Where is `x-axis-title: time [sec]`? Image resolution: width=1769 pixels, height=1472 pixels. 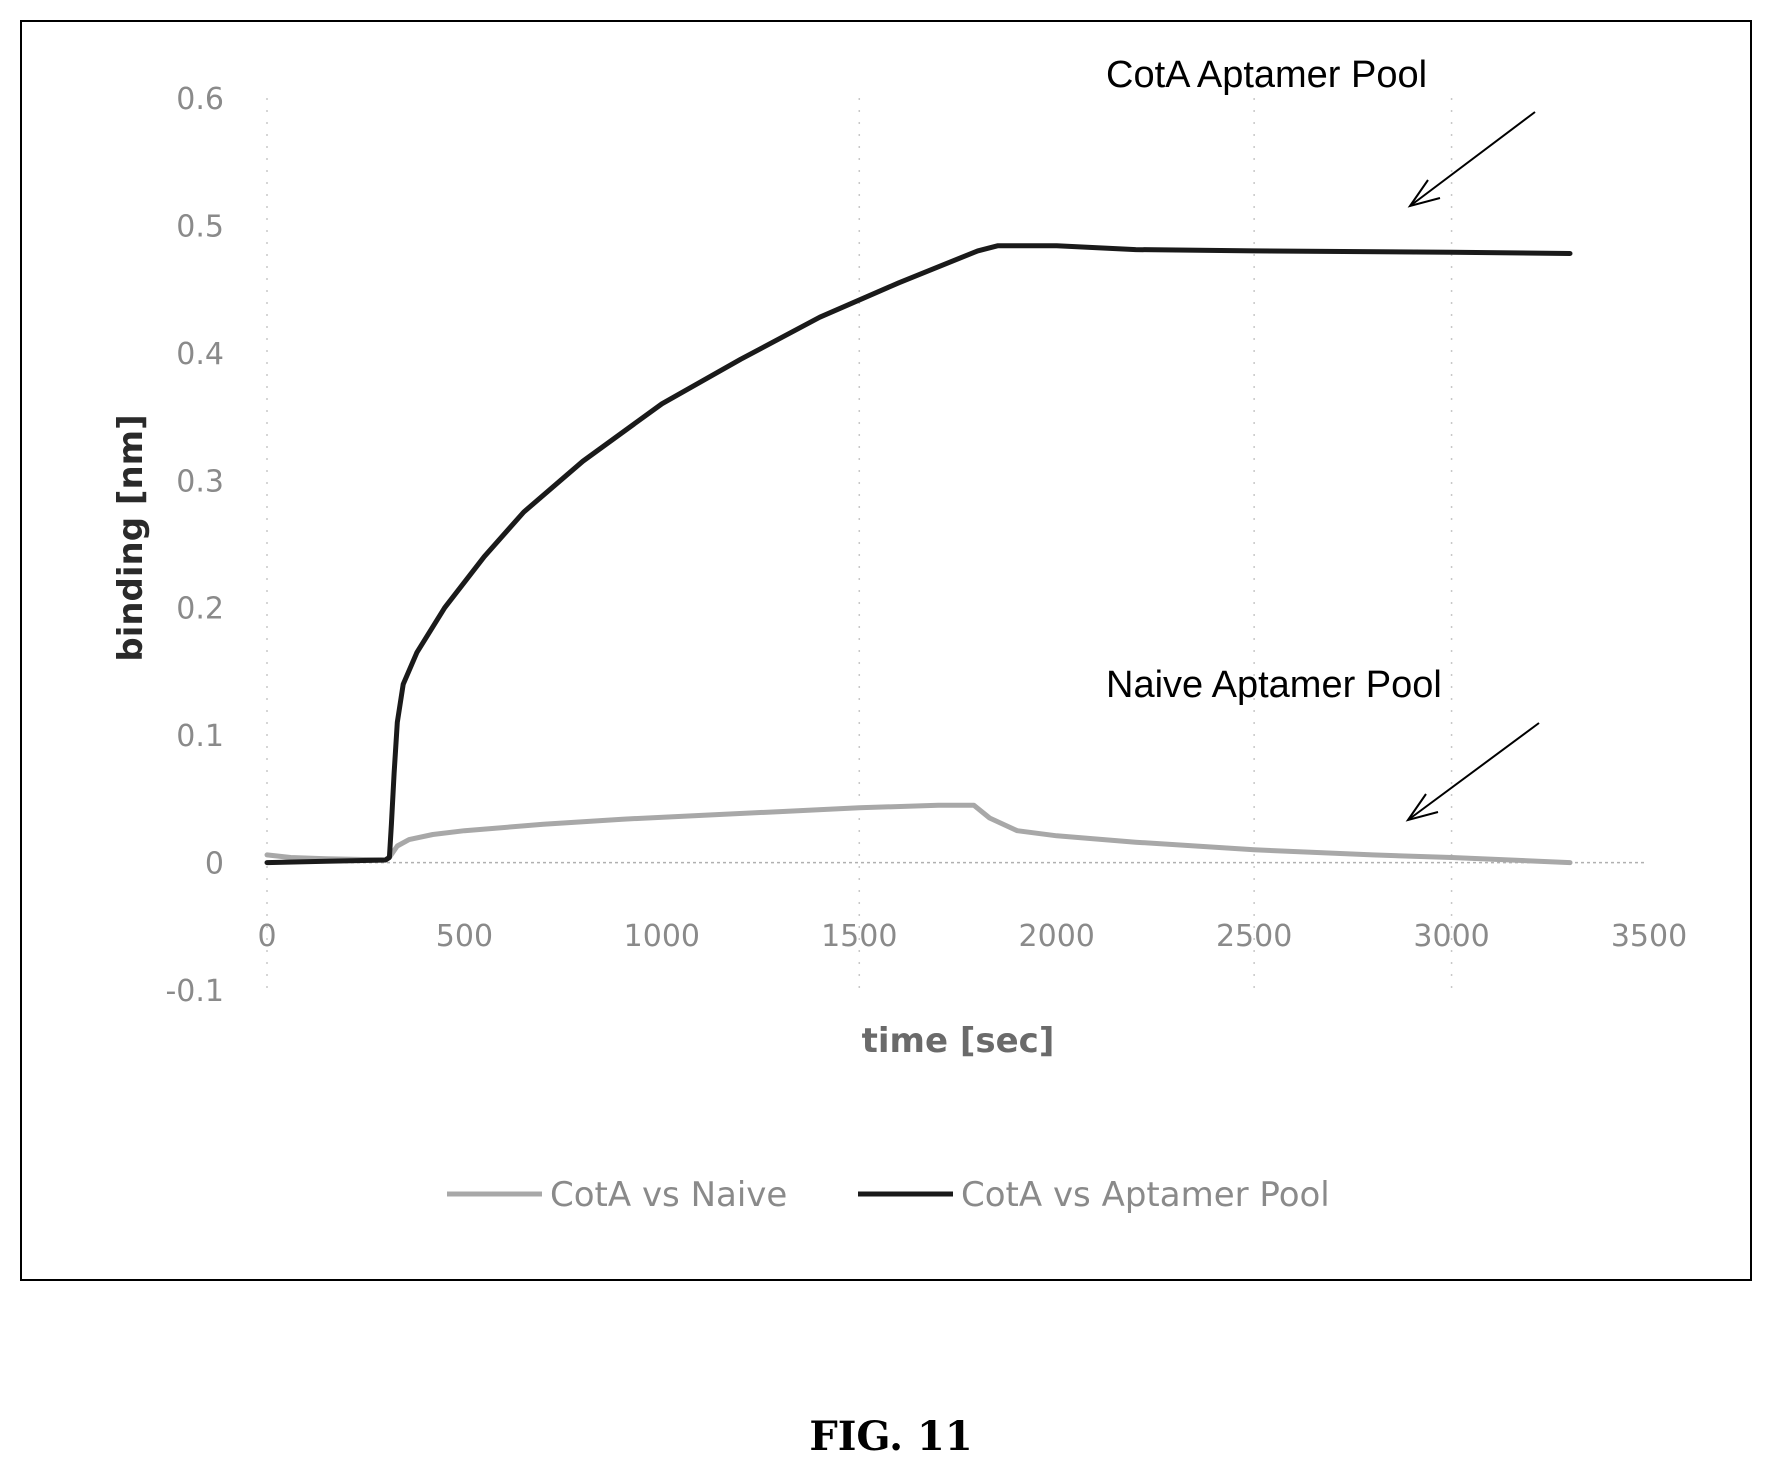
x-axis-title: time [sec] is located at coordinates (958, 1041).